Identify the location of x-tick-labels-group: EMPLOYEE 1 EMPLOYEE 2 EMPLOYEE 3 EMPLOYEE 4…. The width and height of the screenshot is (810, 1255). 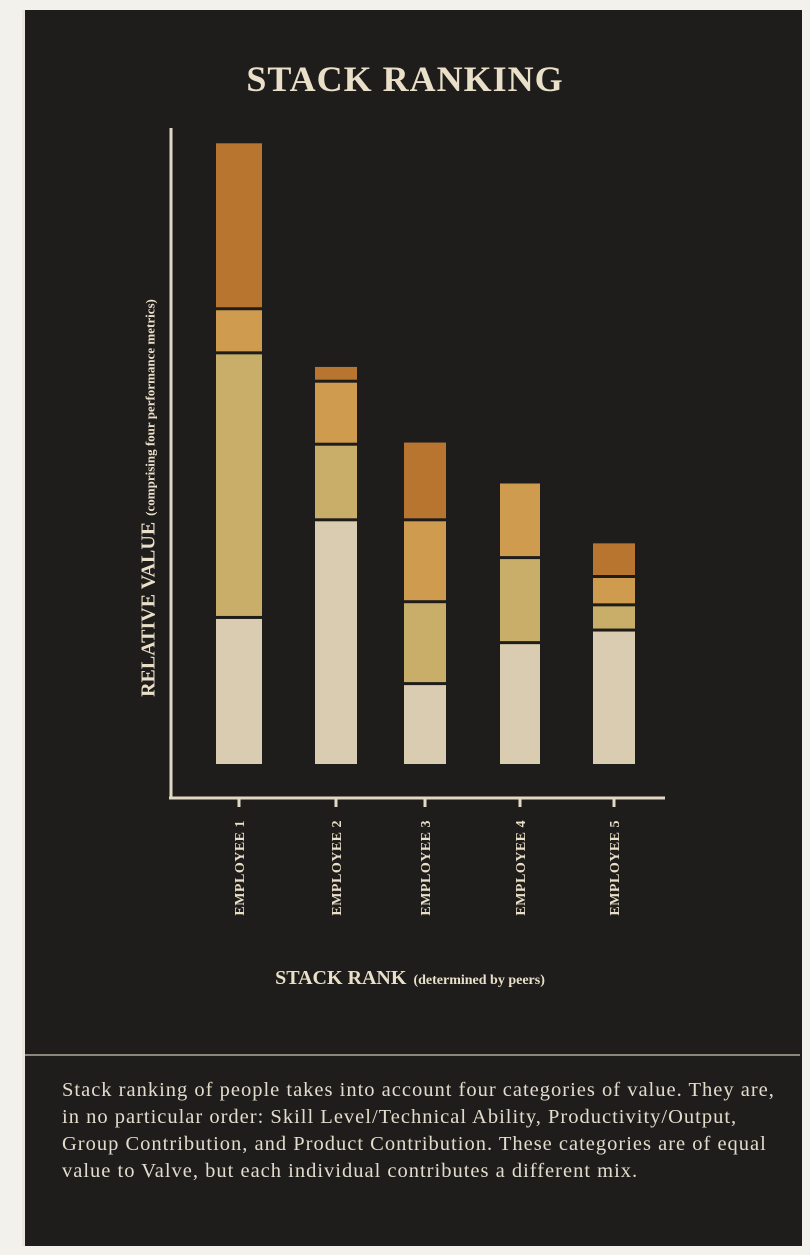
(428, 868).